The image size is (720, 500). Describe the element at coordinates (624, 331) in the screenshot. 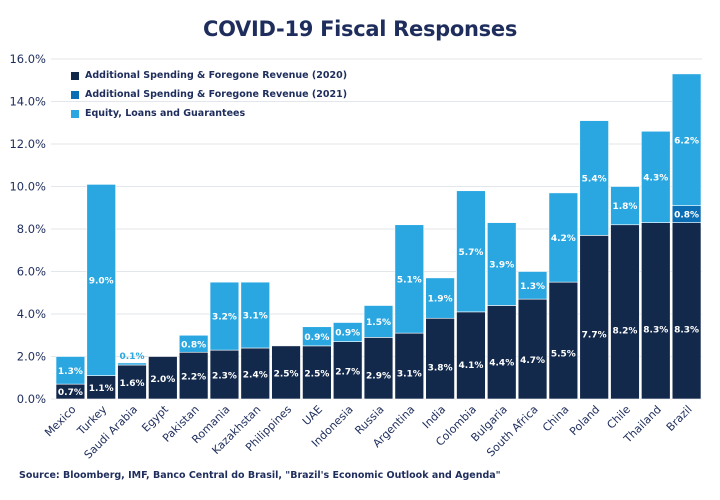

I see `data-label: 8.2%` at that location.